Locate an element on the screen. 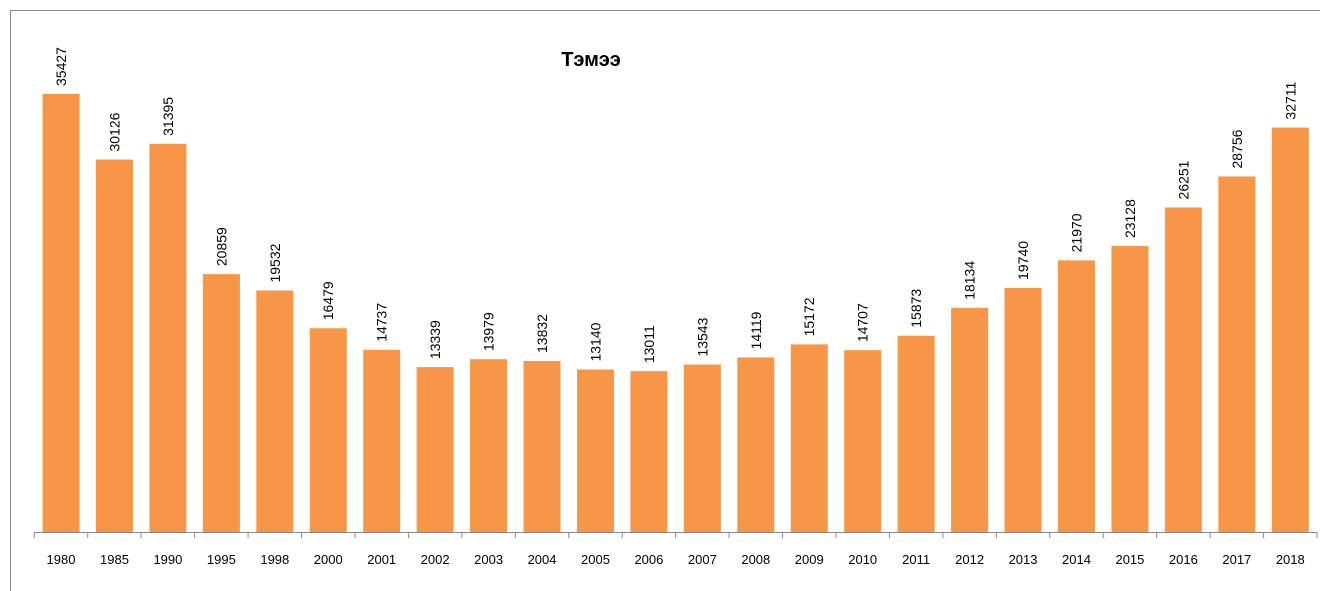  data-label: 19740 is located at coordinates (1023, 260).